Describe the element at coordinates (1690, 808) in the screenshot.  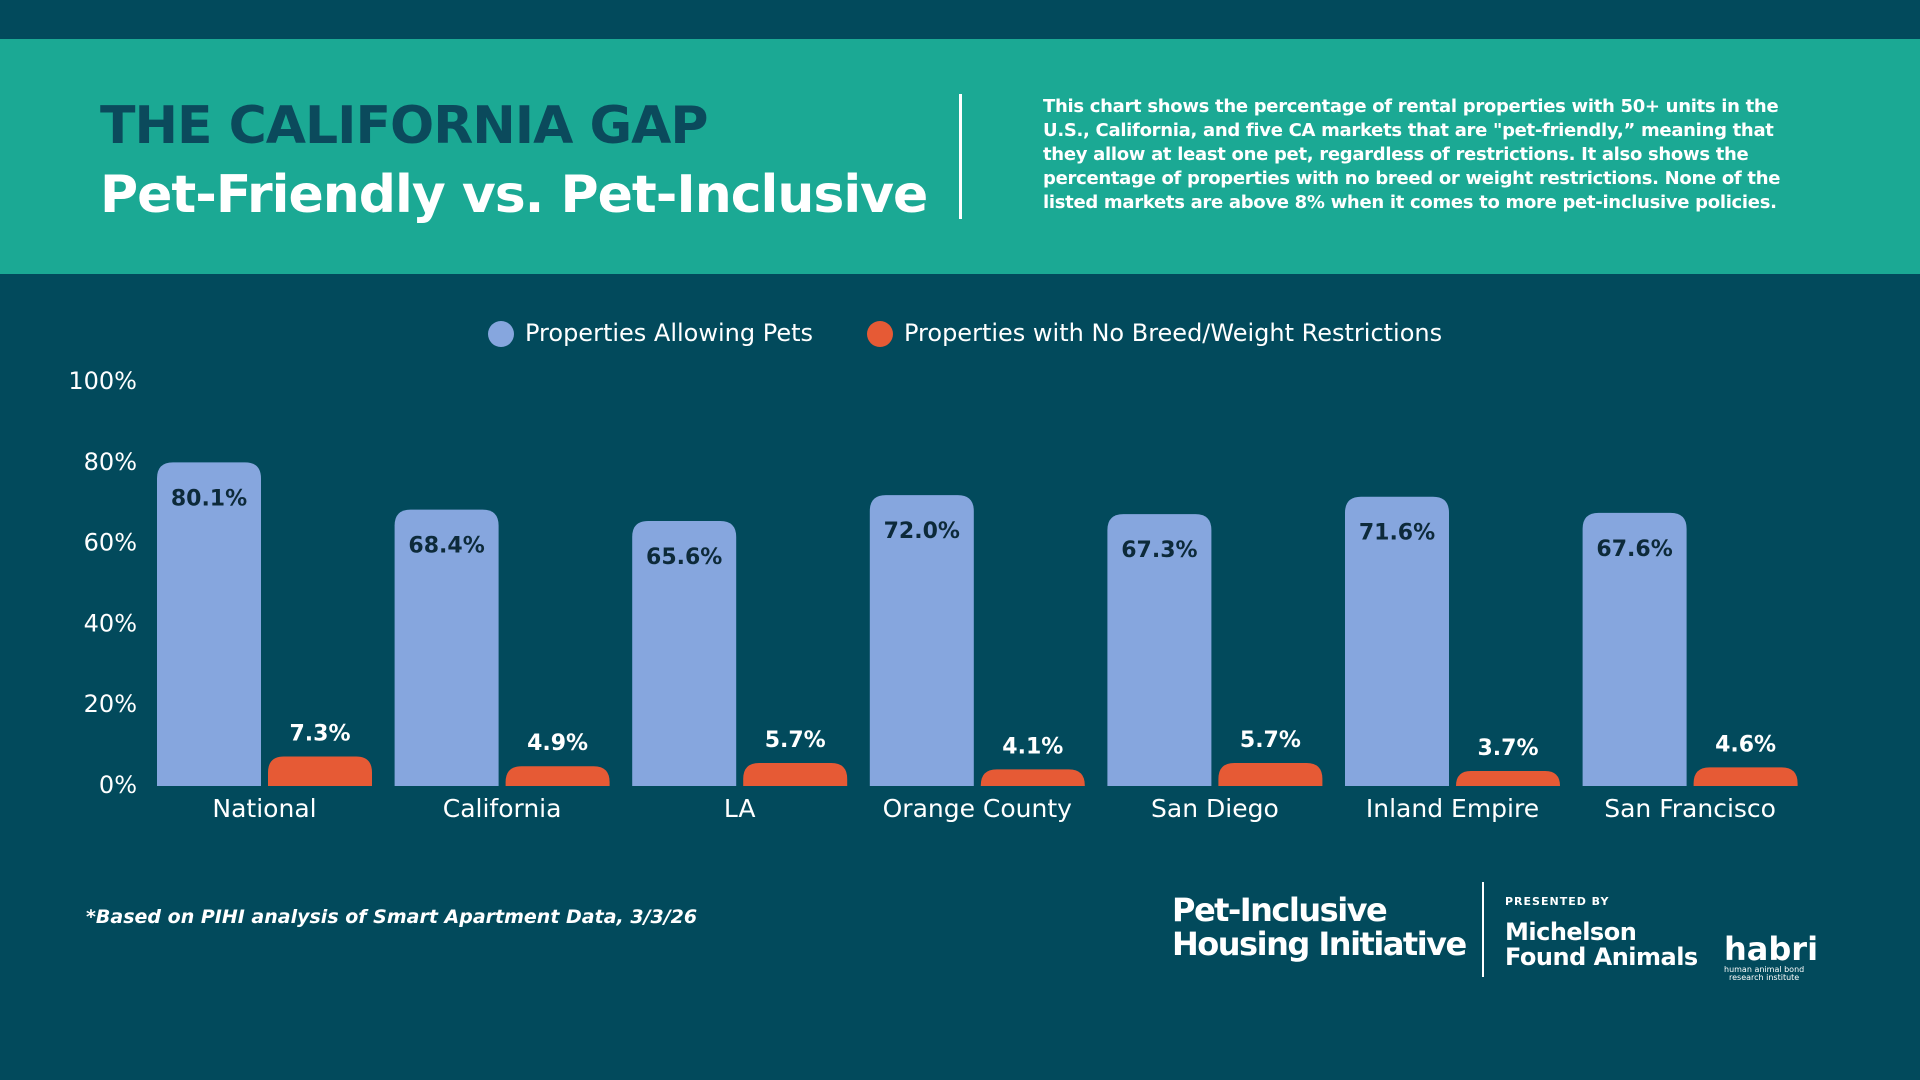
I see `x-tick-label: San Francisco` at that location.